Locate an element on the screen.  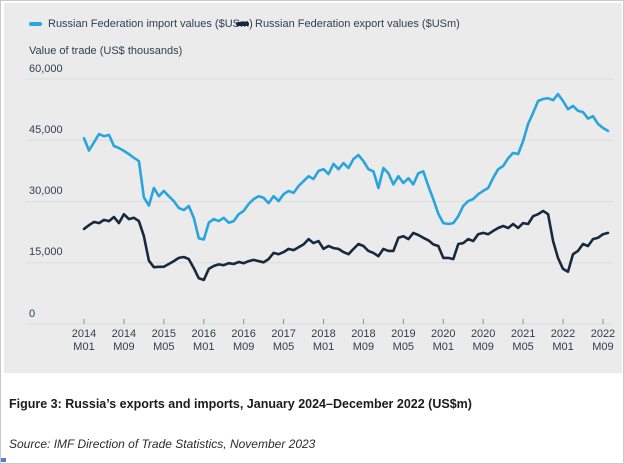
x-tick-label: 2015 M05 is located at coordinates (164, 340).